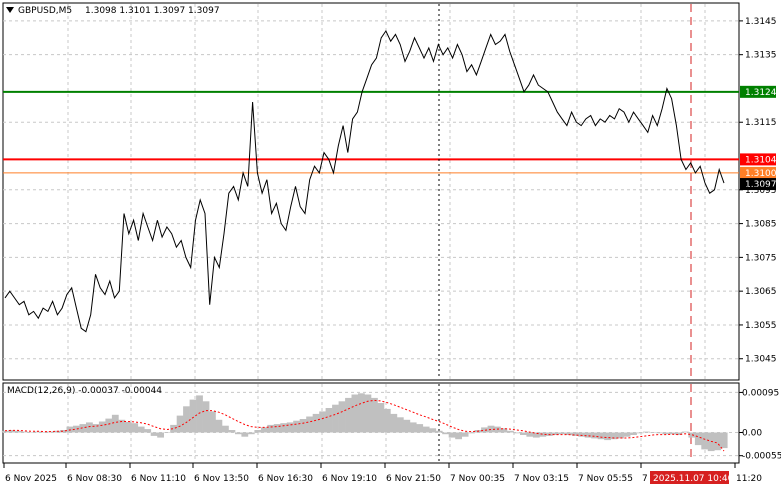 Image resolution: width=781 pixels, height=489 pixels. Describe the element at coordinates (761, 123) in the screenshot. I see `y-tick-label: 1.3115` at that location.